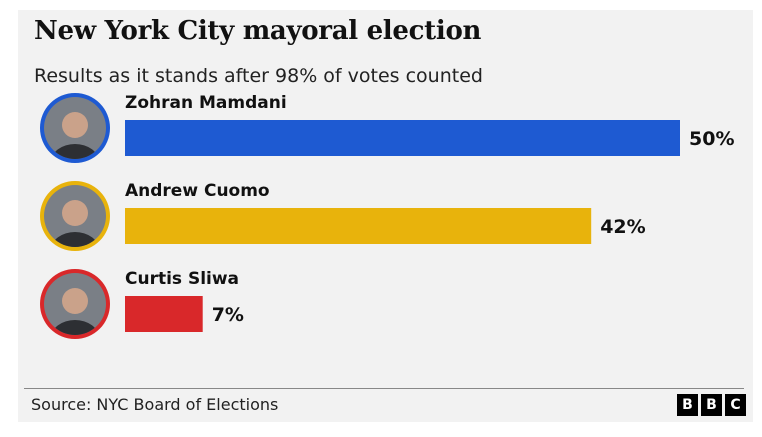 This screenshot has height=437, width=762. Describe the element at coordinates (197, 191) in the screenshot. I see `category-label: Andrew Cuomo` at that location.